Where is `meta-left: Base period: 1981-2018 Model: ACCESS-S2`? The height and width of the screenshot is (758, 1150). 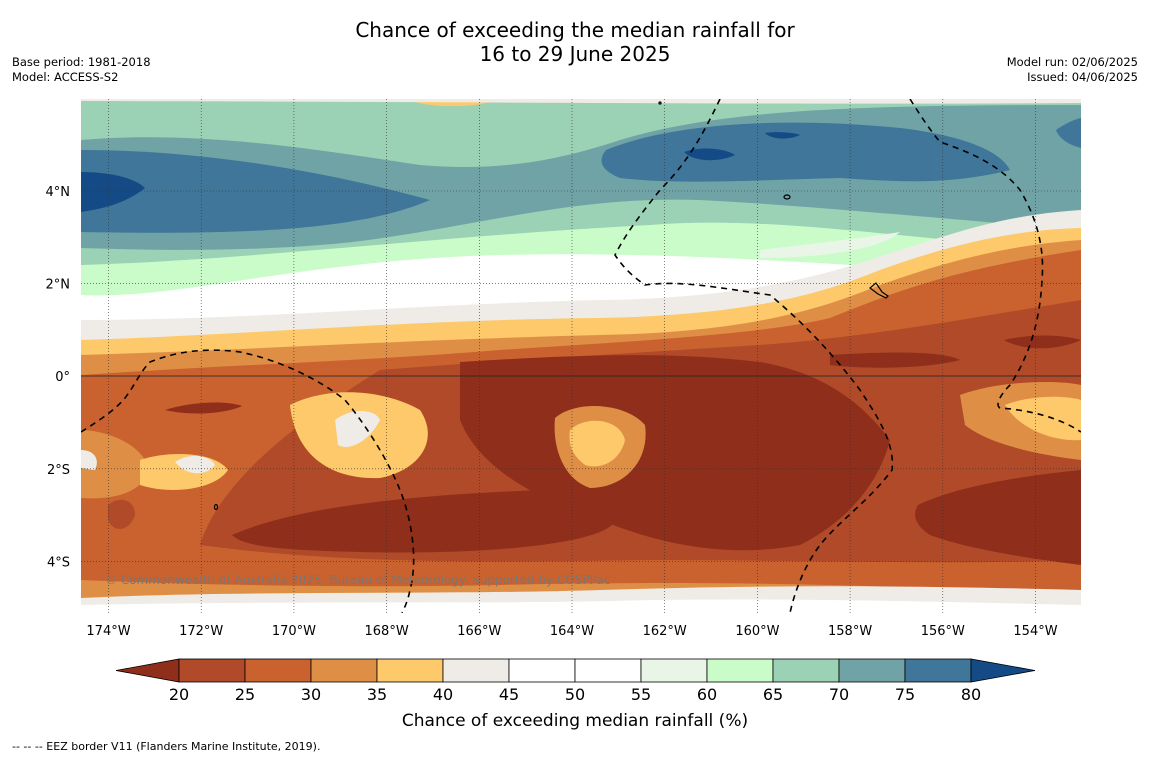 meta-left: Base period: 1981-2018 Model: ACCESS-S2 is located at coordinates (81, 70).